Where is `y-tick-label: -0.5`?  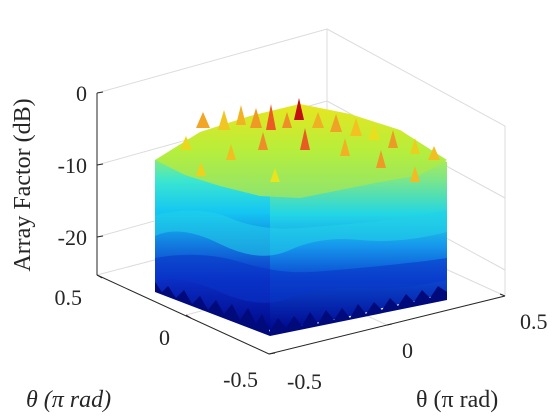 y-tick-label: -0.5 is located at coordinates (304, 381).